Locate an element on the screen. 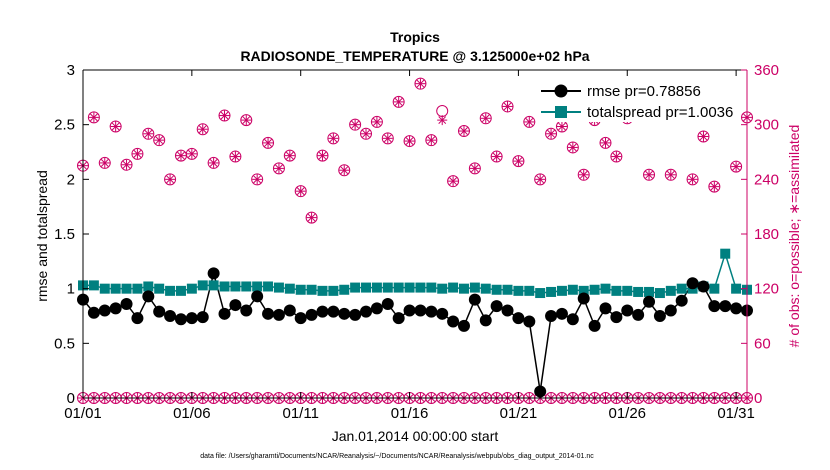 The image size is (830, 470). y-tick-label: 1 is located at coordinates (71, 289).